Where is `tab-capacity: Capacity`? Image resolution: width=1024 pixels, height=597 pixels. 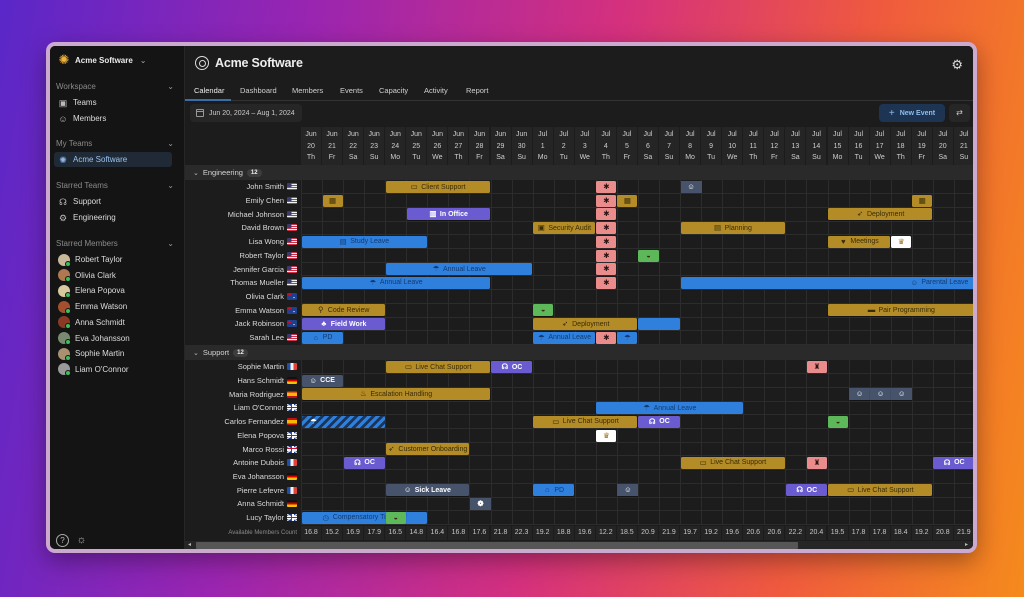 tab-capacity: Capacity is located at coordinates (394, 90).